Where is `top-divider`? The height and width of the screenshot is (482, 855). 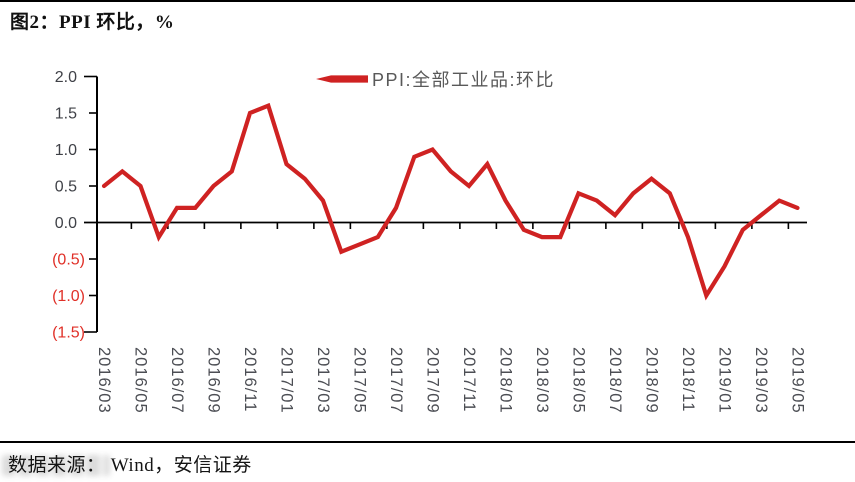
top-divider is located at coordinates (427, 1).